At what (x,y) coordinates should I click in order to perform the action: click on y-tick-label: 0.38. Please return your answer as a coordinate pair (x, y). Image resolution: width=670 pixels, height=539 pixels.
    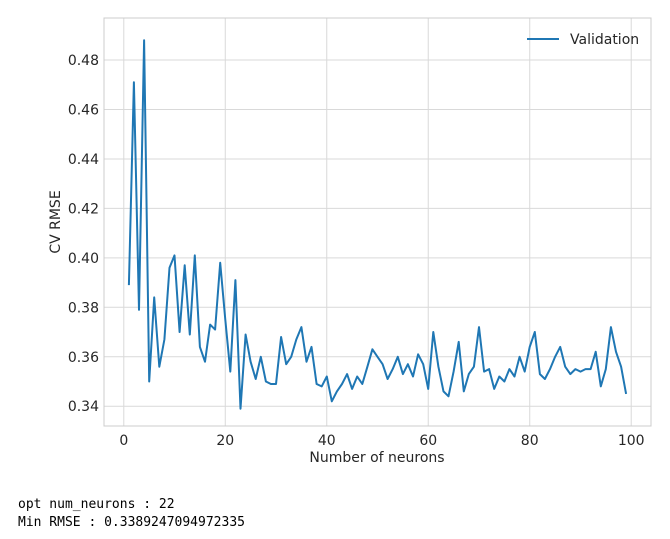
    Looking at the image, I should click on (83, 308).